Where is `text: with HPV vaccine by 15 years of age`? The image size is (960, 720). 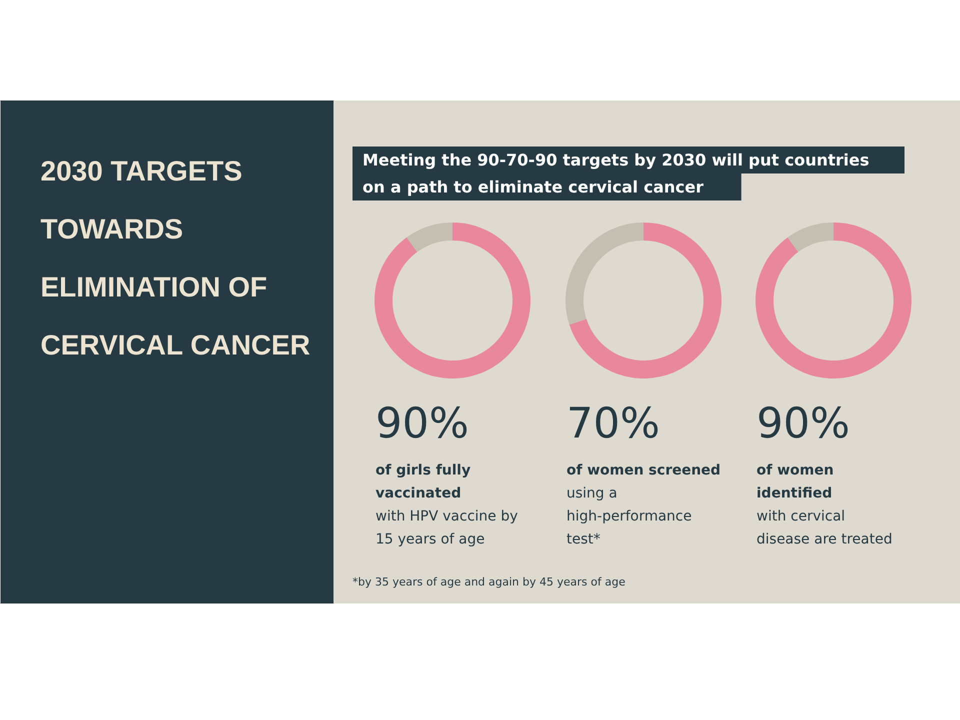 text: with HPV vaccine by 15 years of age is located at coordinates (447, 528).